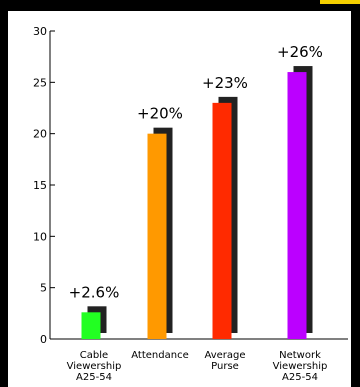  What do you see at coordinates (43, 339) in the screenshot?
I see `y-tick-label: 0` at bounding box center [43, 339].